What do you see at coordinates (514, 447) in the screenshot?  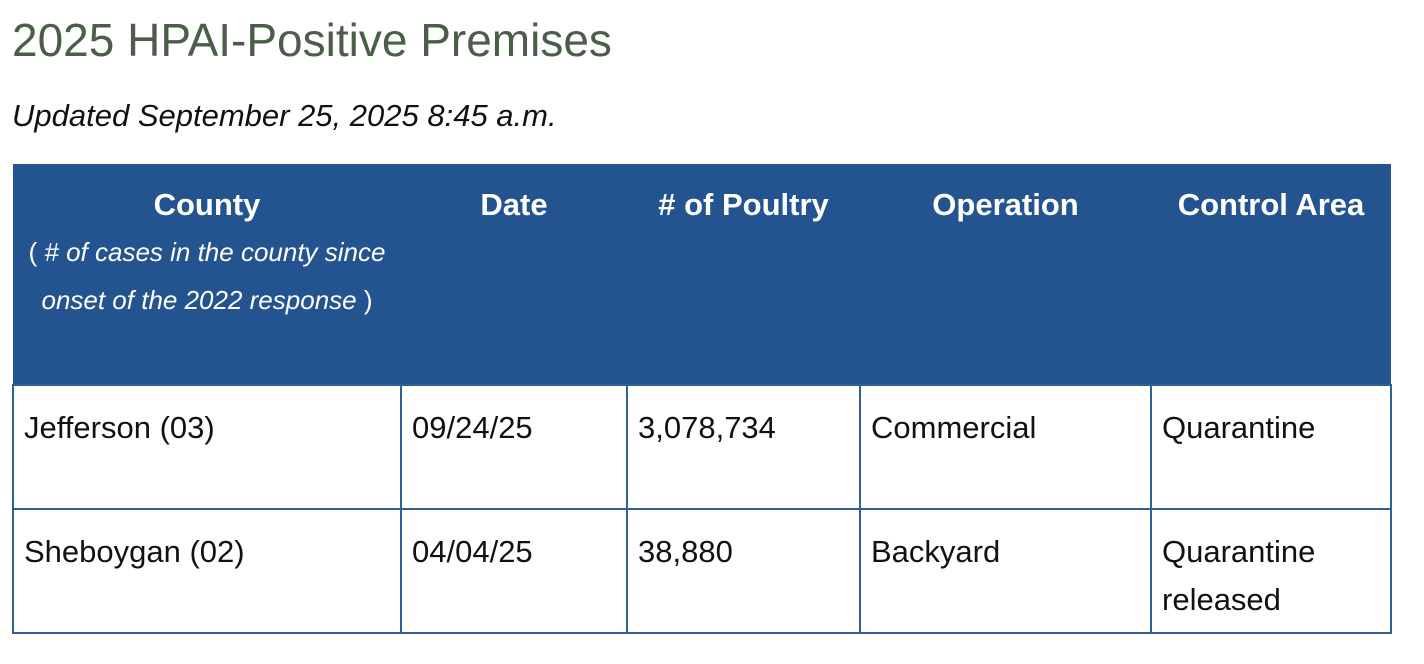 I see `cell-date: 09/24/25` at bounding box center [514, 447].